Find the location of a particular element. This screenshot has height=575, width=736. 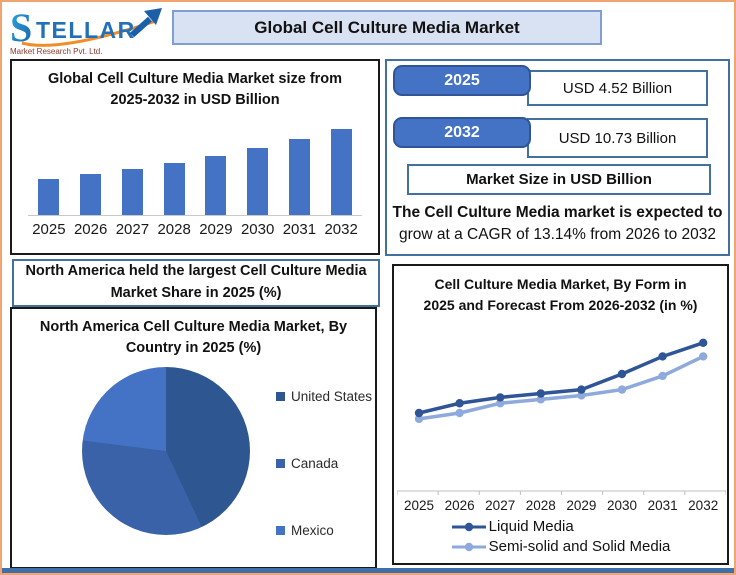

line-legend-label: Liquid Media is located at coordinates (531, 526).